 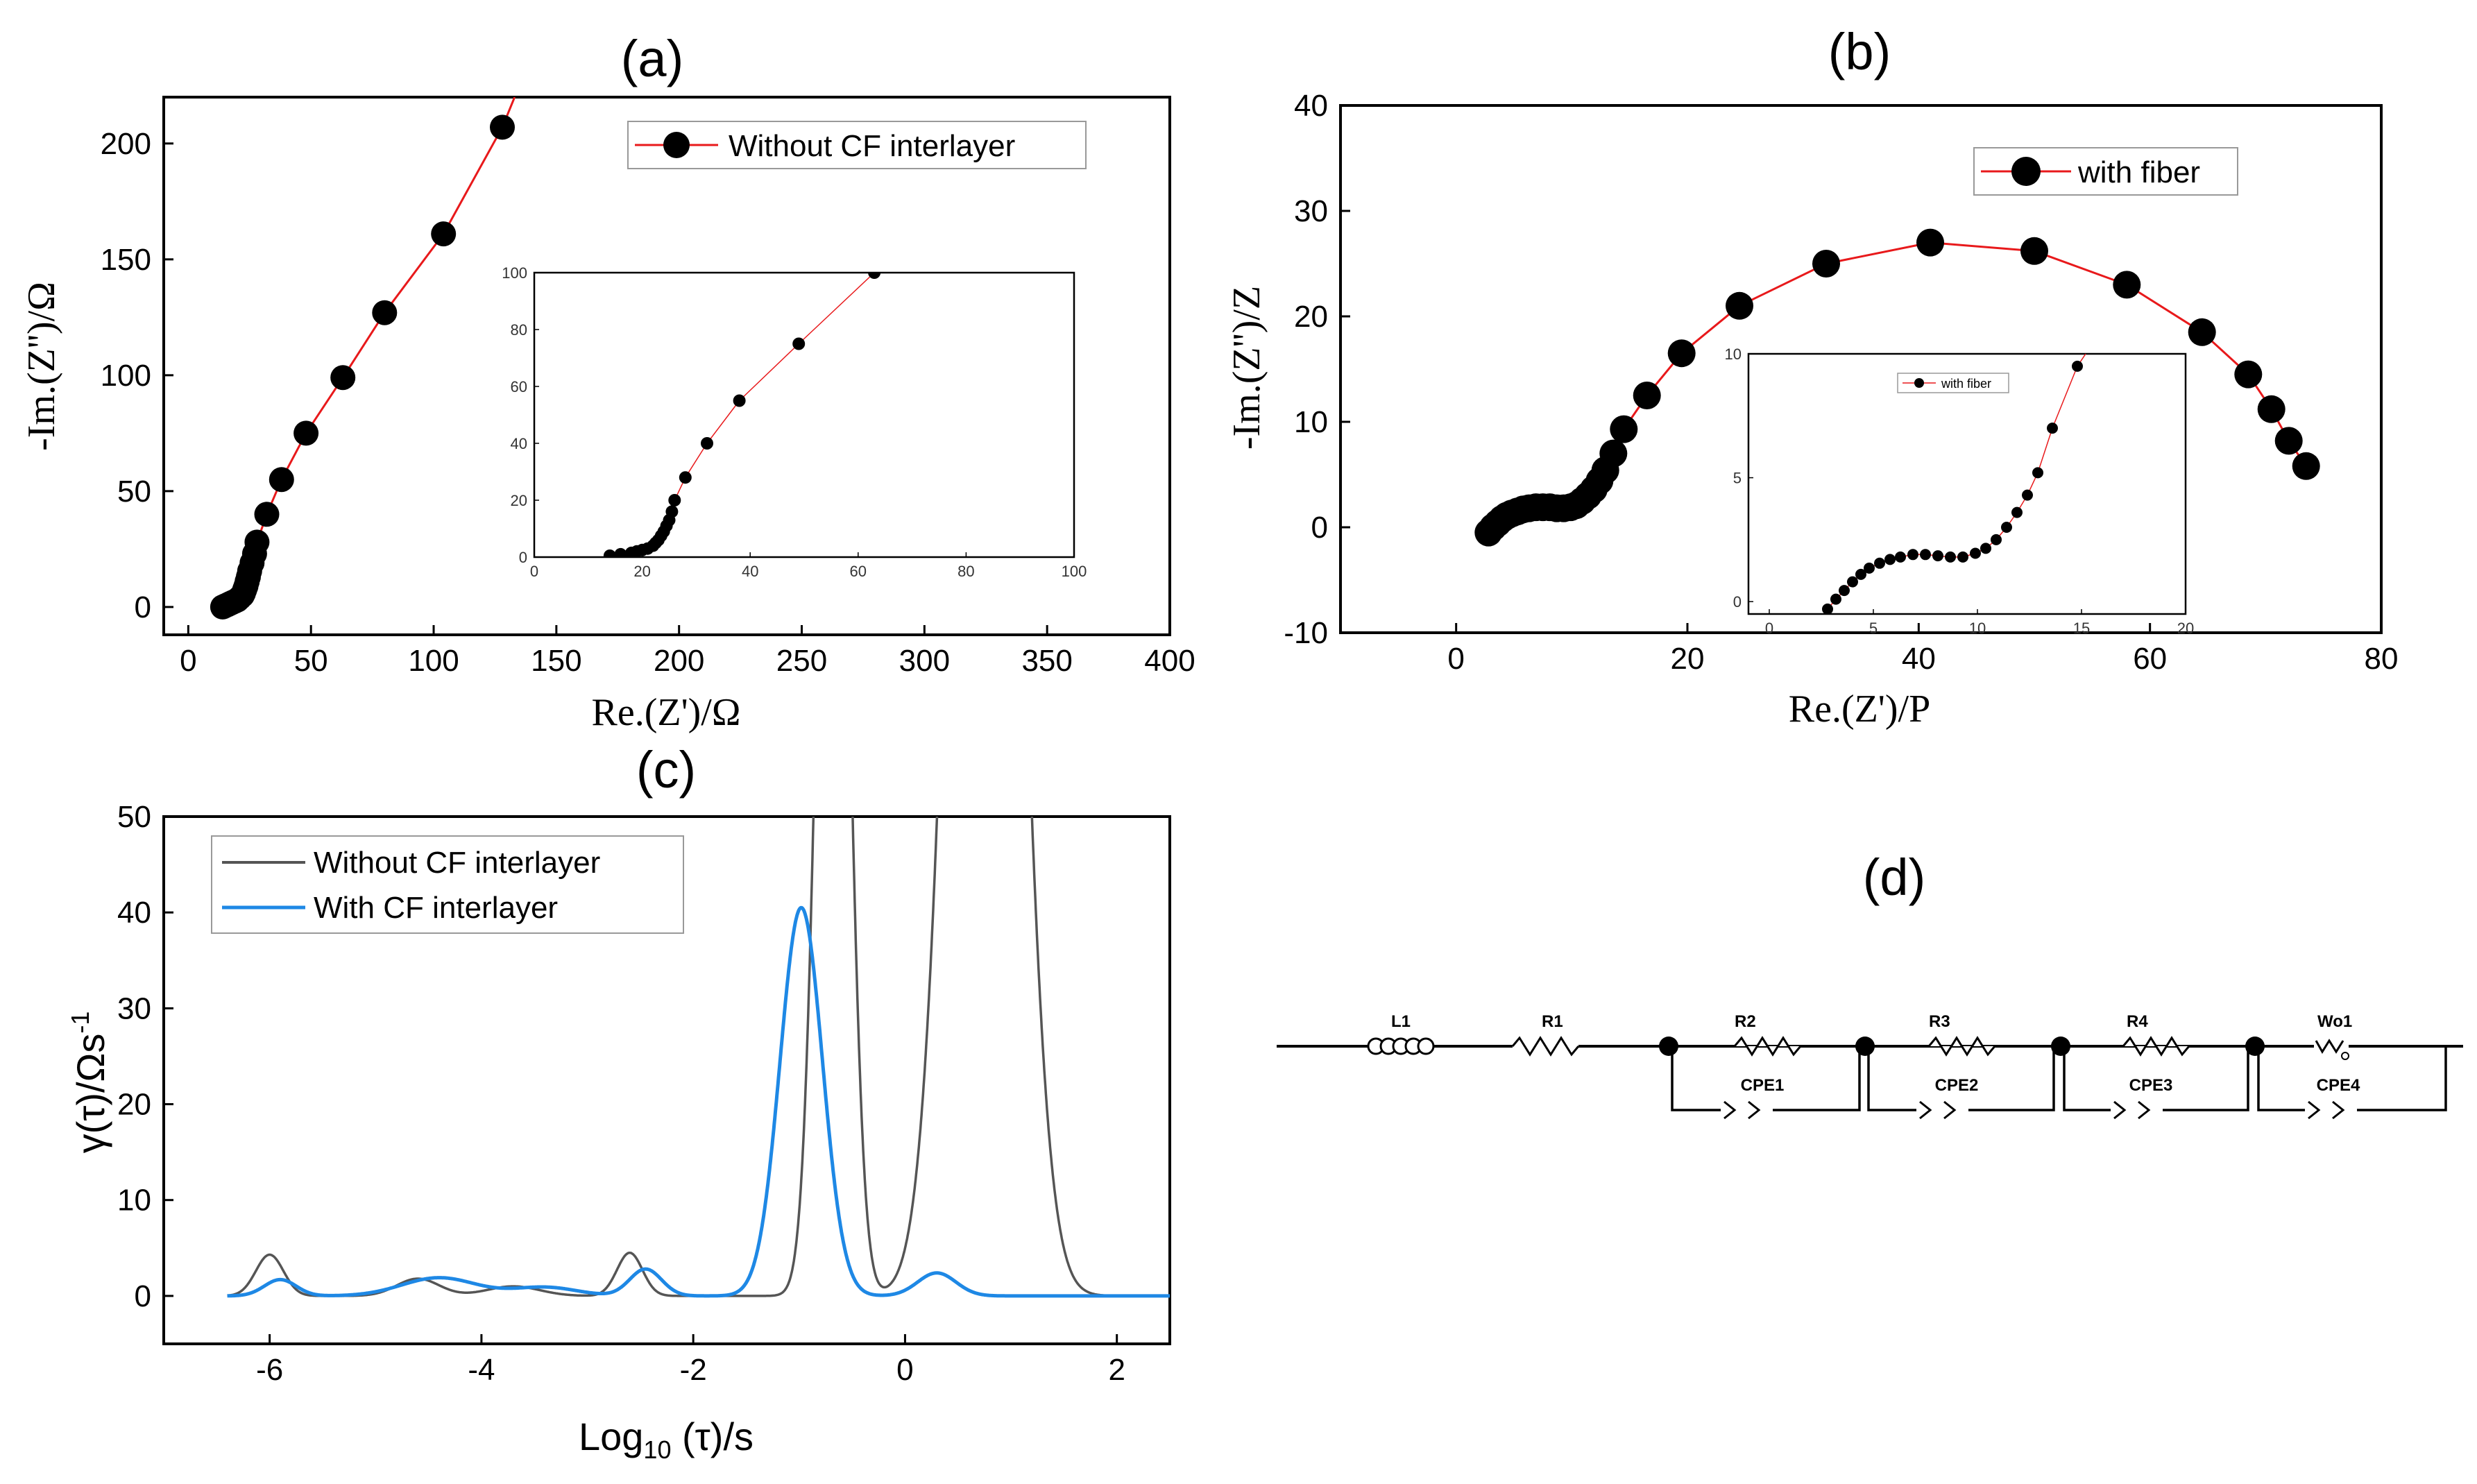 What do you see at coordinates (519, 330) in the screenshot?
I see `panel-a-inset-ytick-label: 80` at bounding box center [519, 330].